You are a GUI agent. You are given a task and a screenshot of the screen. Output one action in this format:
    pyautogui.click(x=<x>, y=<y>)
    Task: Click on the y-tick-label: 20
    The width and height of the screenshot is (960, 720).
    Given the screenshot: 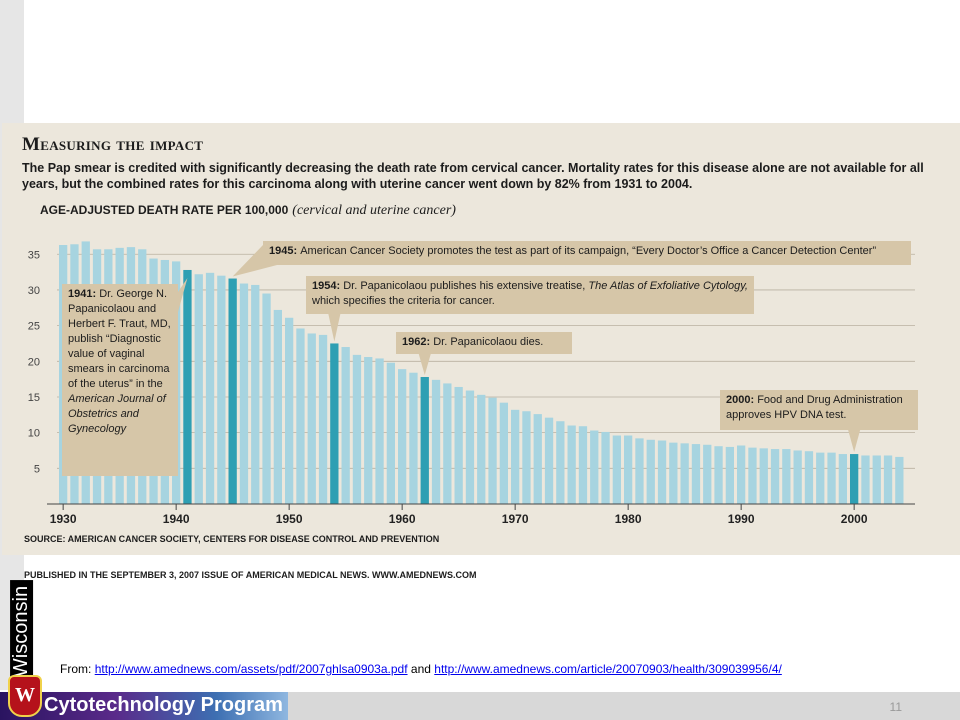 What is the action you would take?
    pyautogui.click(x=34, y=362)
    